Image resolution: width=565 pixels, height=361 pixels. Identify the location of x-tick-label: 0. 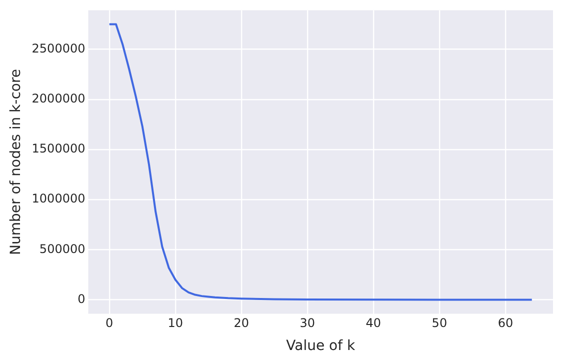
(110, 323).